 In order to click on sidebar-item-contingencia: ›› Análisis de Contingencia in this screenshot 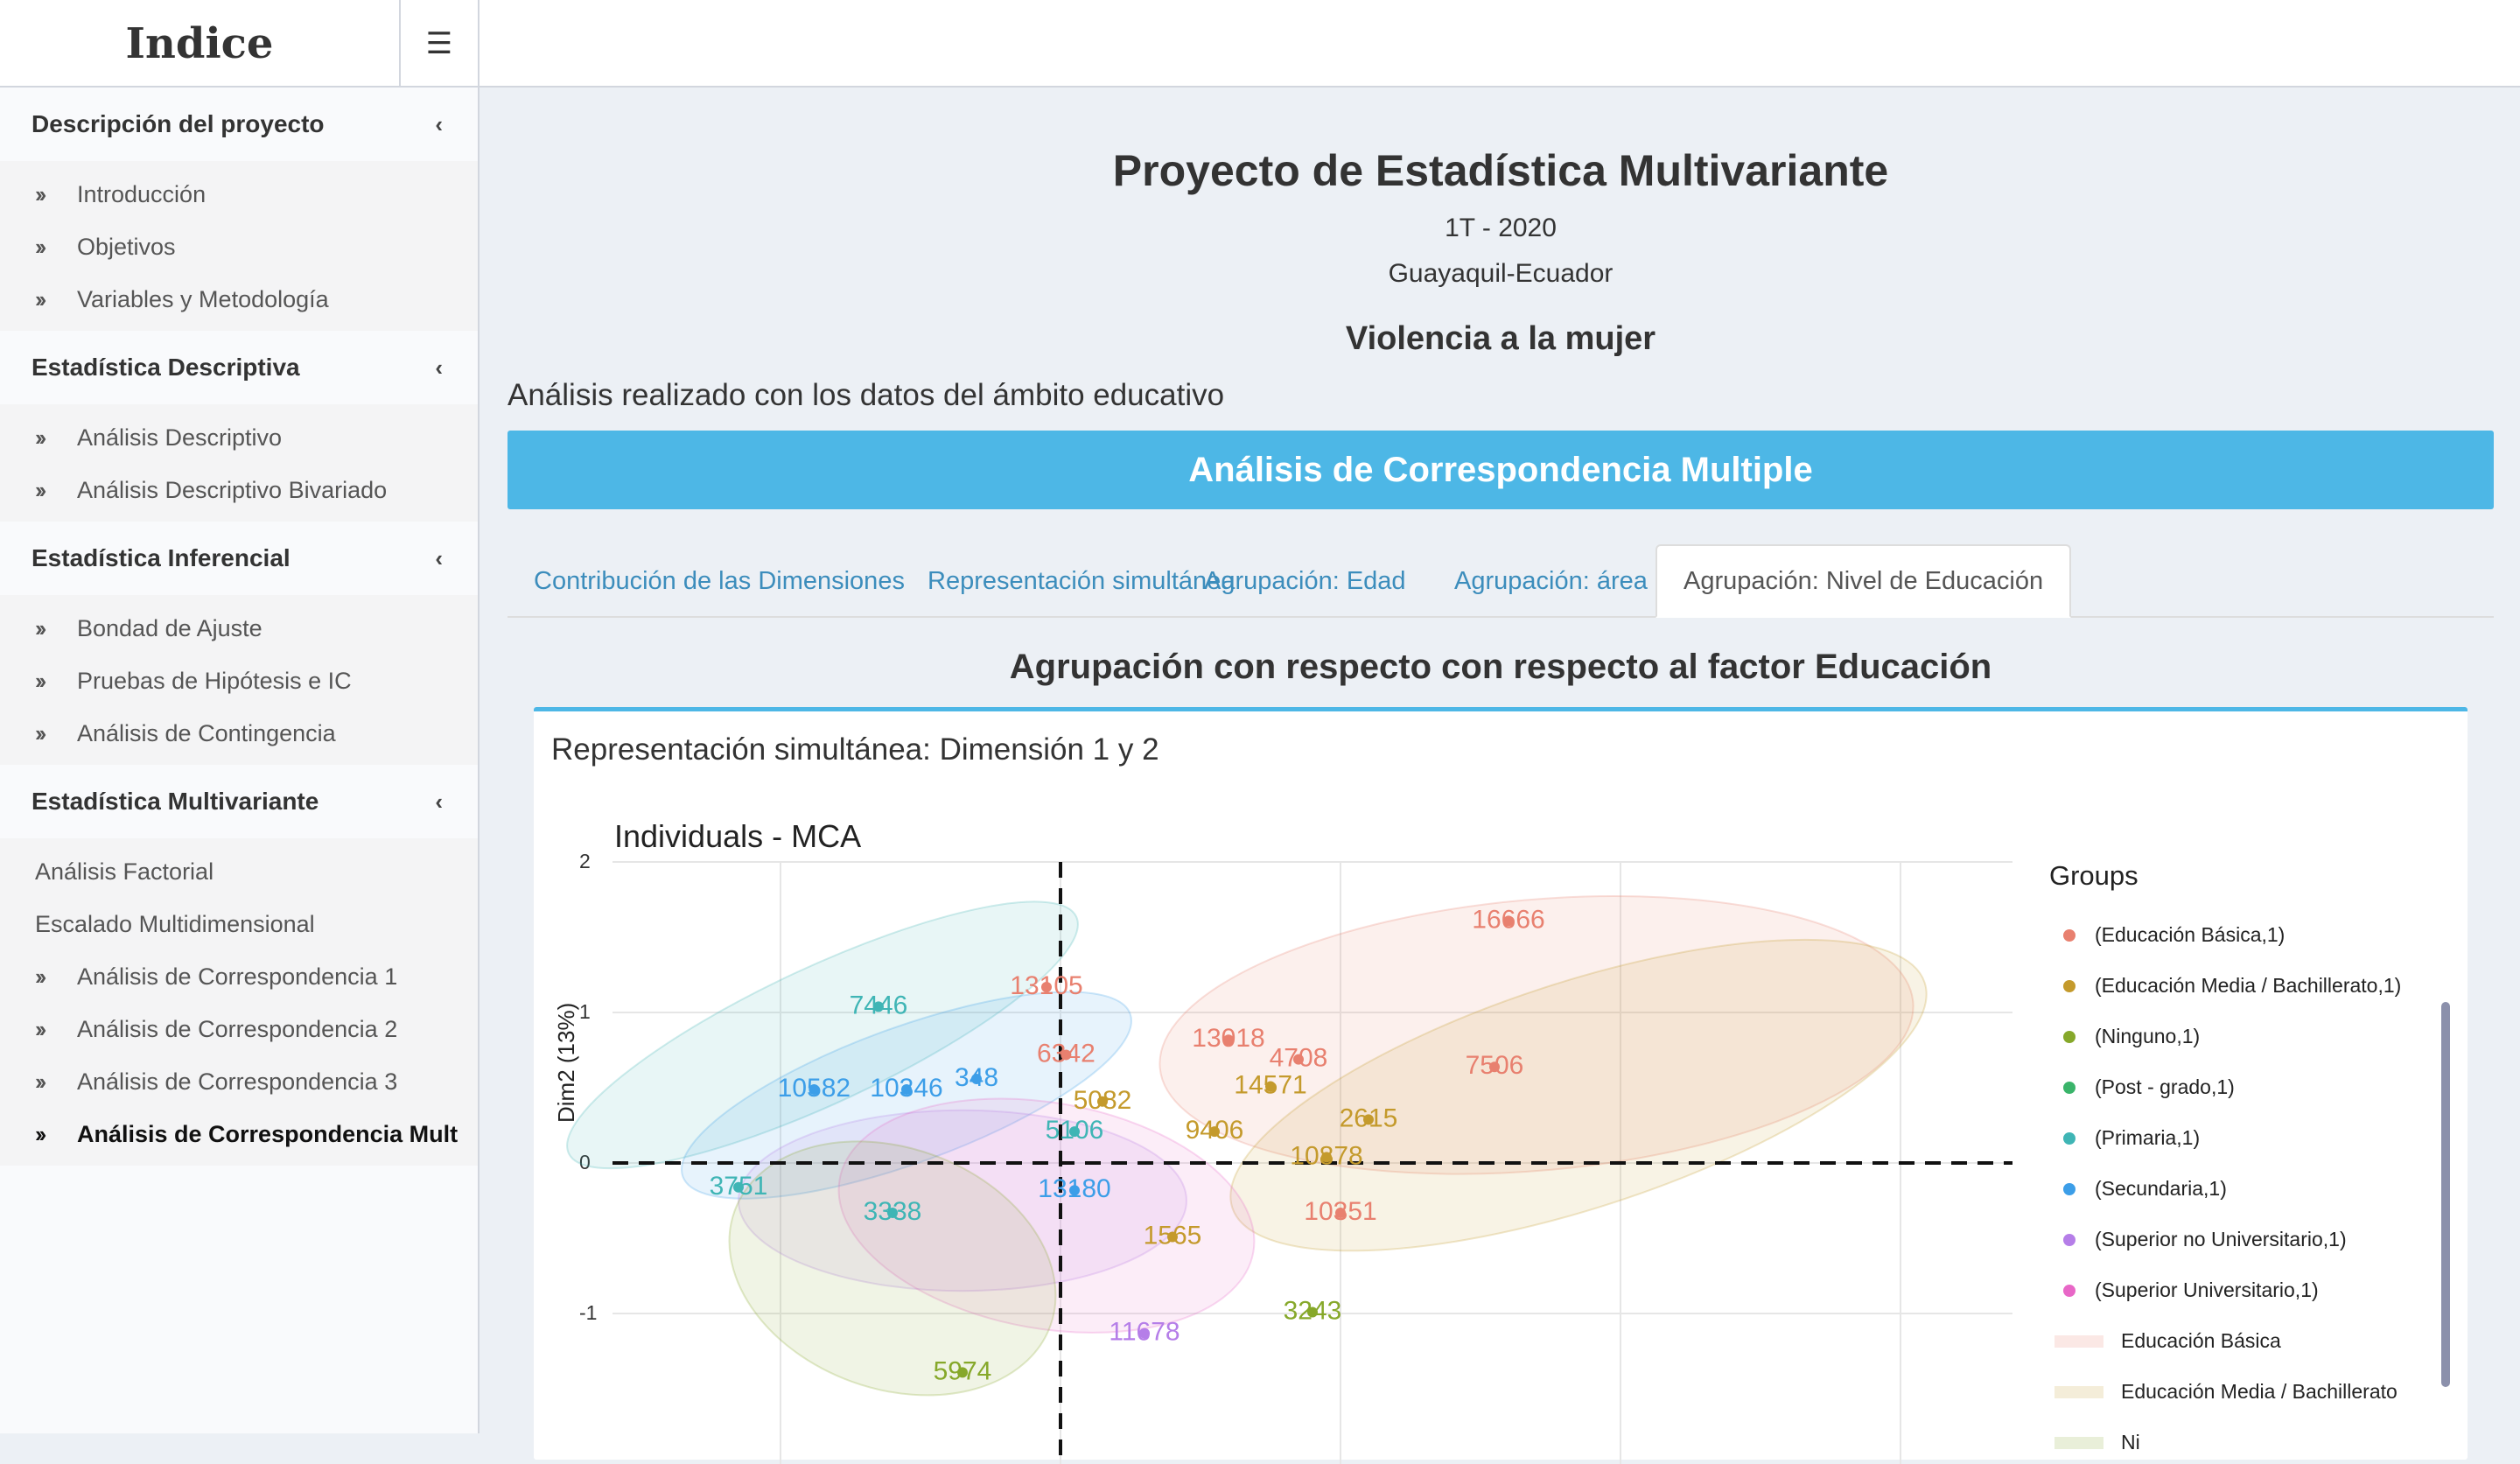, I will do `click(239, 733)`.